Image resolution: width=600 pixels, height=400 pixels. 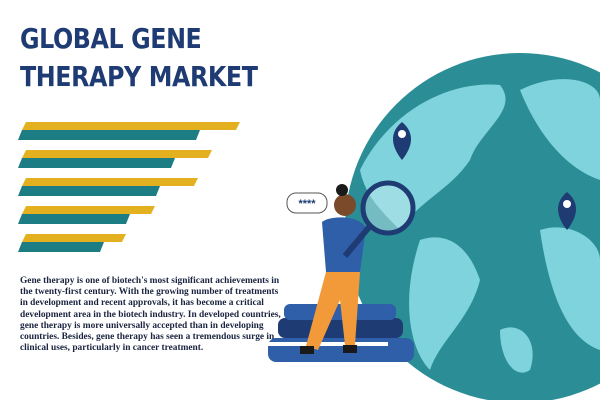 I want to click on decorative-bars, so click(x=129, y=187).